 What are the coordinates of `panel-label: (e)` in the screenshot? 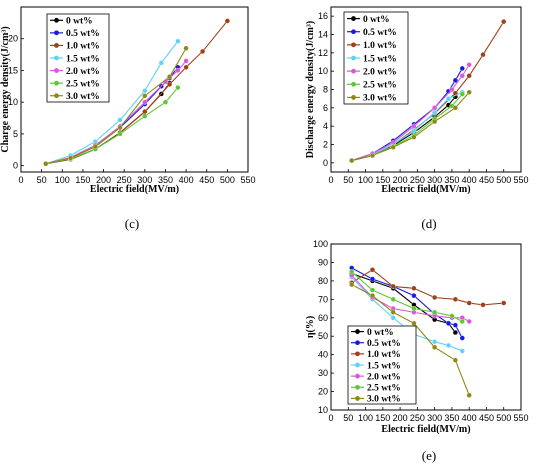 It's located at (429, 455).